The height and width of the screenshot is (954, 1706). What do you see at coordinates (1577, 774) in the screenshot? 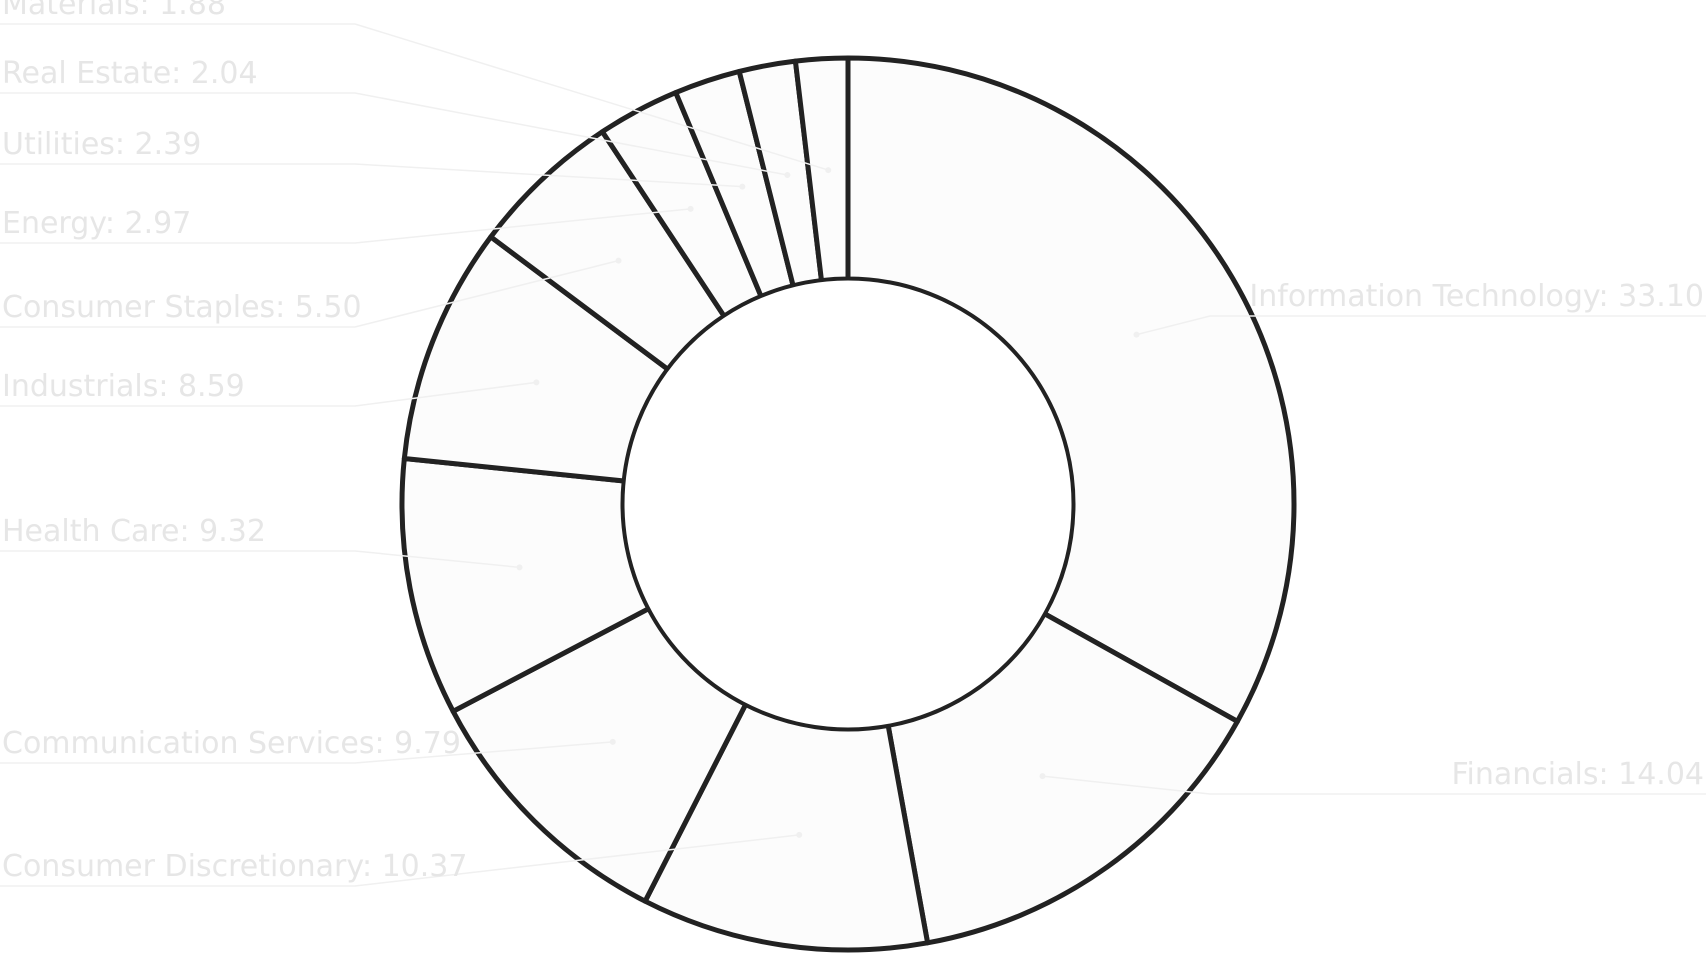
I see `data-label: Financials: 14.04` at bounding box center [1577, 774].